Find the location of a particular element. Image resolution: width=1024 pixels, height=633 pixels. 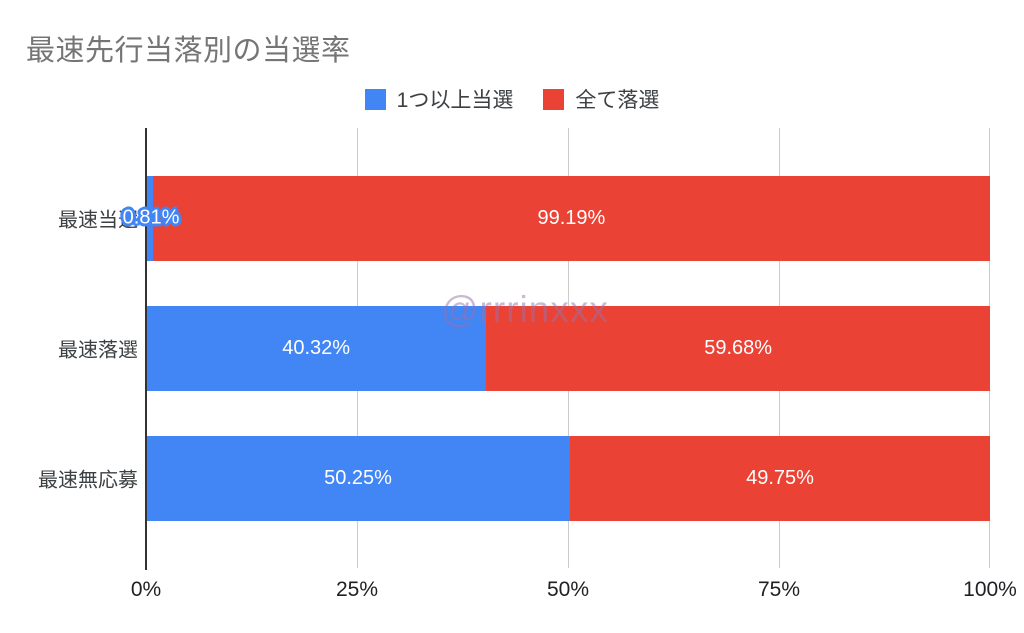

bar-row-saisoku-tousen: 99.19% is located at coordinates (568, 218).